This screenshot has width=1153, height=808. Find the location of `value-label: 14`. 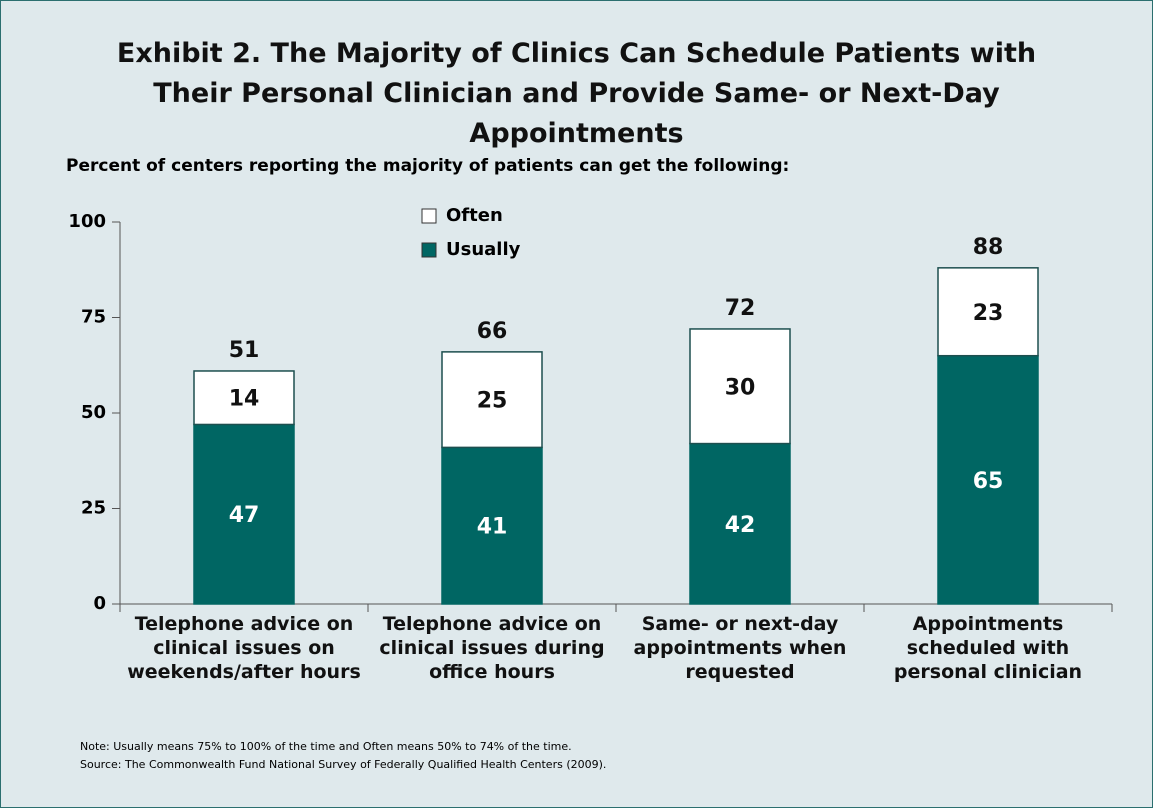

value-label: 14 is located at coordinates (244, 399).